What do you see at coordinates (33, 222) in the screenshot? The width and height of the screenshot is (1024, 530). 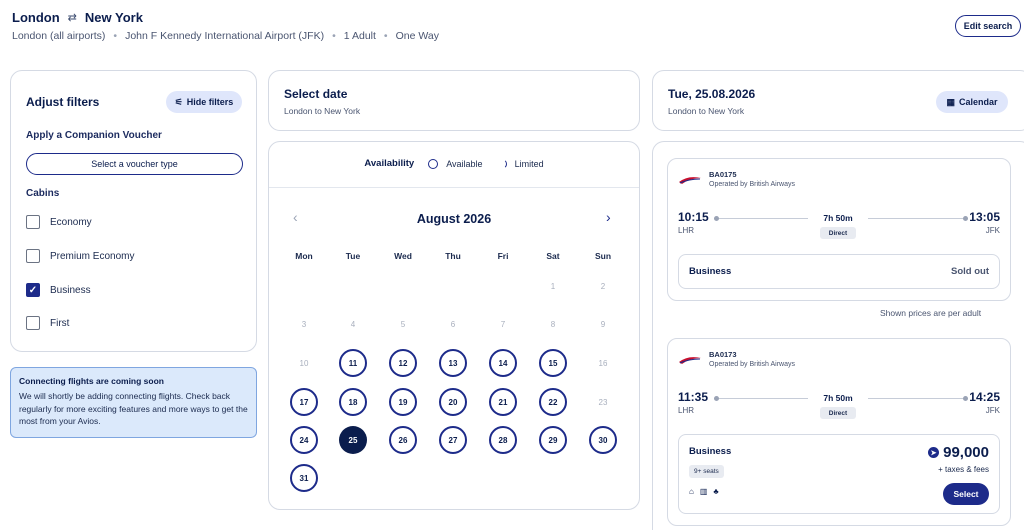 I see `economy-checkbox` at bounding box center [33, 222].